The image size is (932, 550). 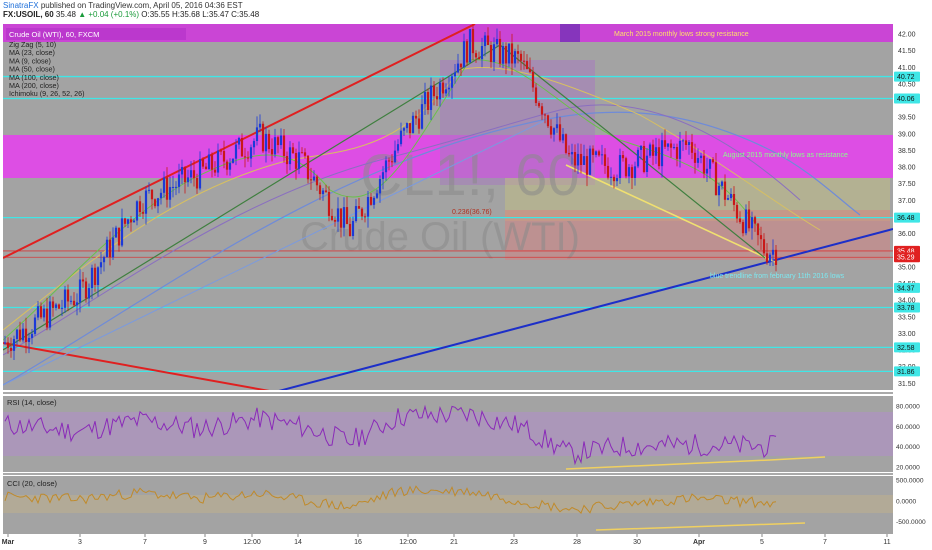 What do you see at coordinates (32, 69) in the screenshot?
I see `legend-item: MA (50, close)` at bounding box center [32, 69].